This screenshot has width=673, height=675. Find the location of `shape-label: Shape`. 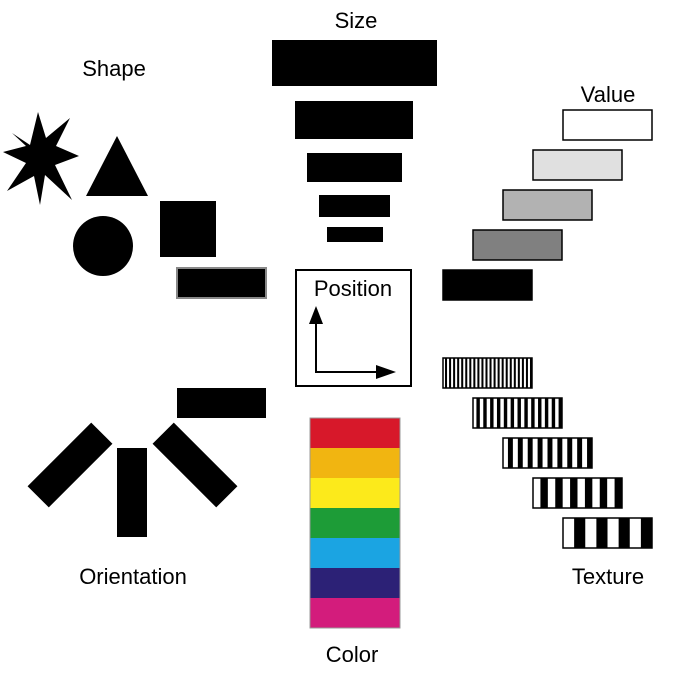

shape-label: Shape is located at coordinates (114, 68).